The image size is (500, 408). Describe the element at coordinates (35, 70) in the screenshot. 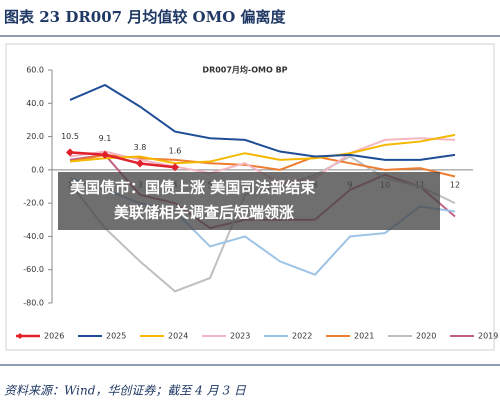

I see `y-tick-label: 60.0` at that location.